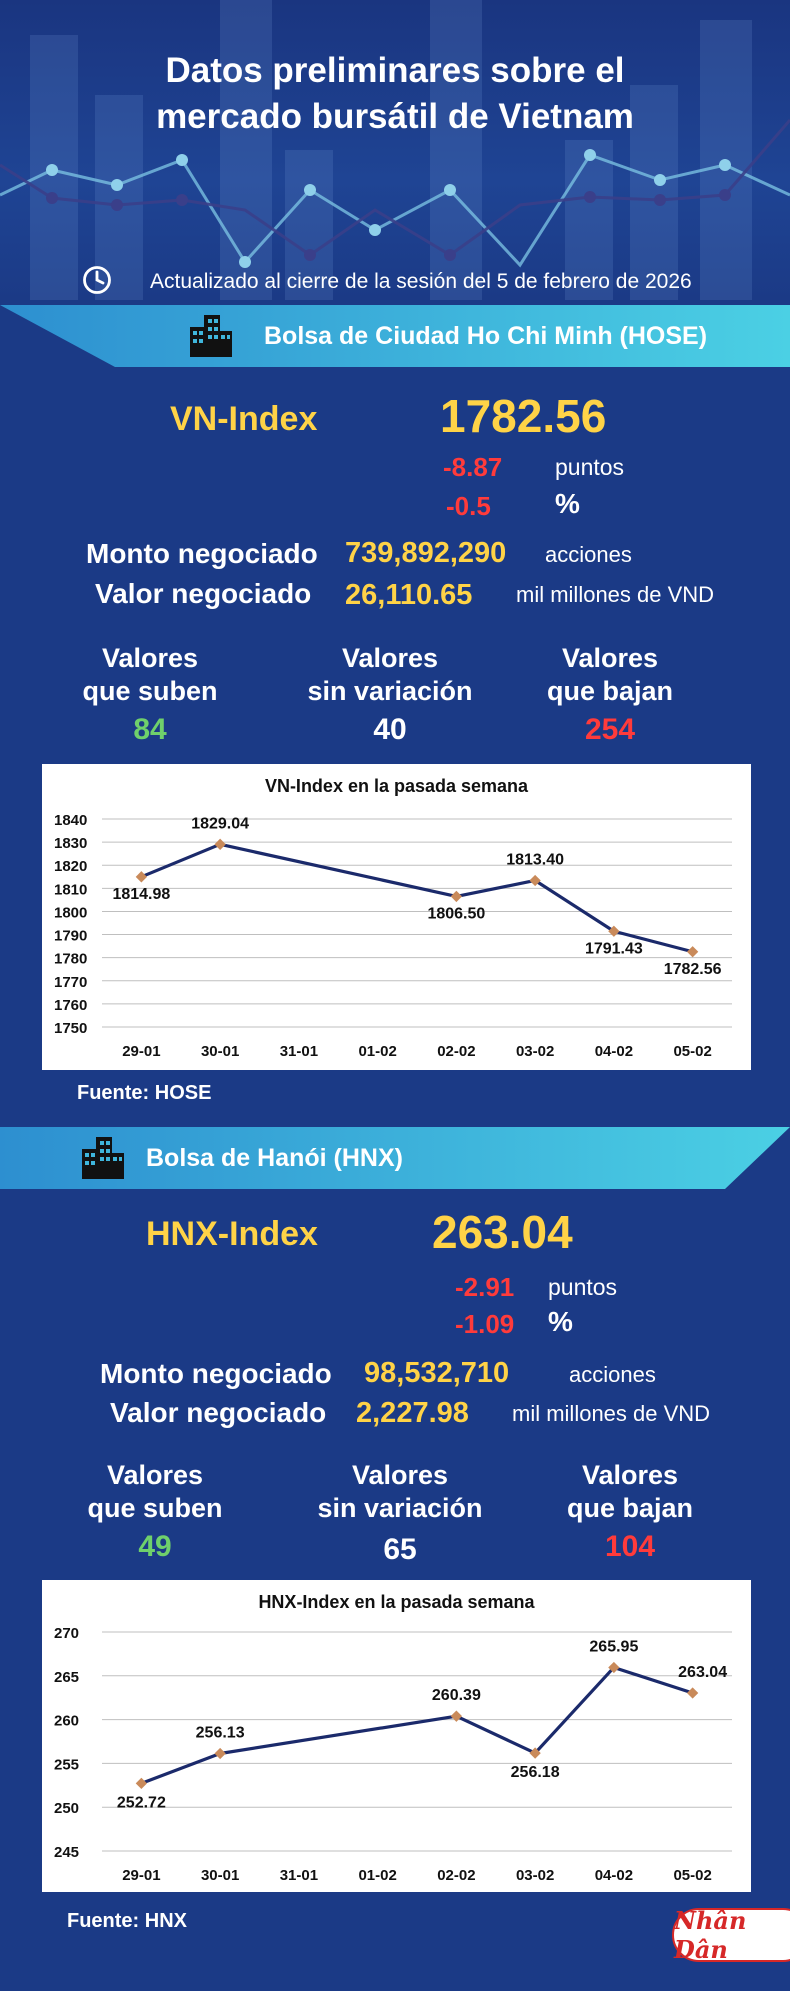  What do you see at coordinates (141, 1802) in the screenshot?
I see `data-label: 252.72` at bounding box center [141, 1802].